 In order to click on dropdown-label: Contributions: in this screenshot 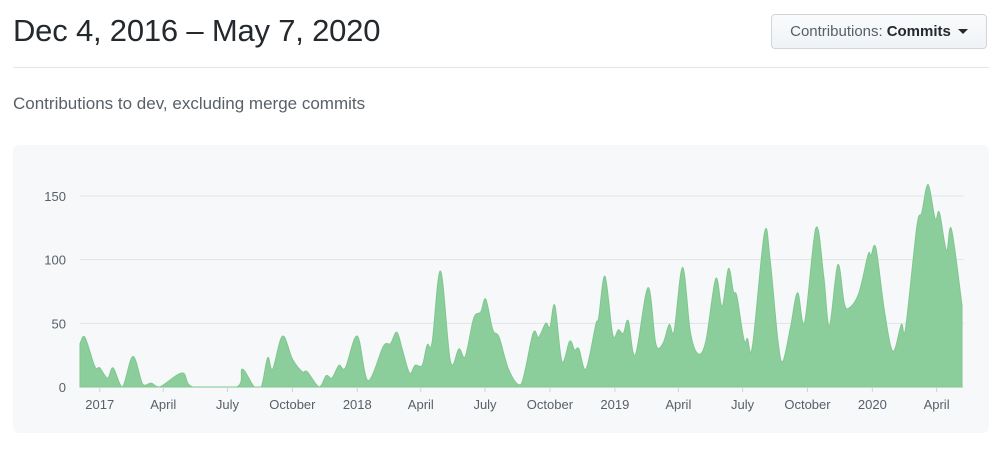, I will do `click(836, 31)`.